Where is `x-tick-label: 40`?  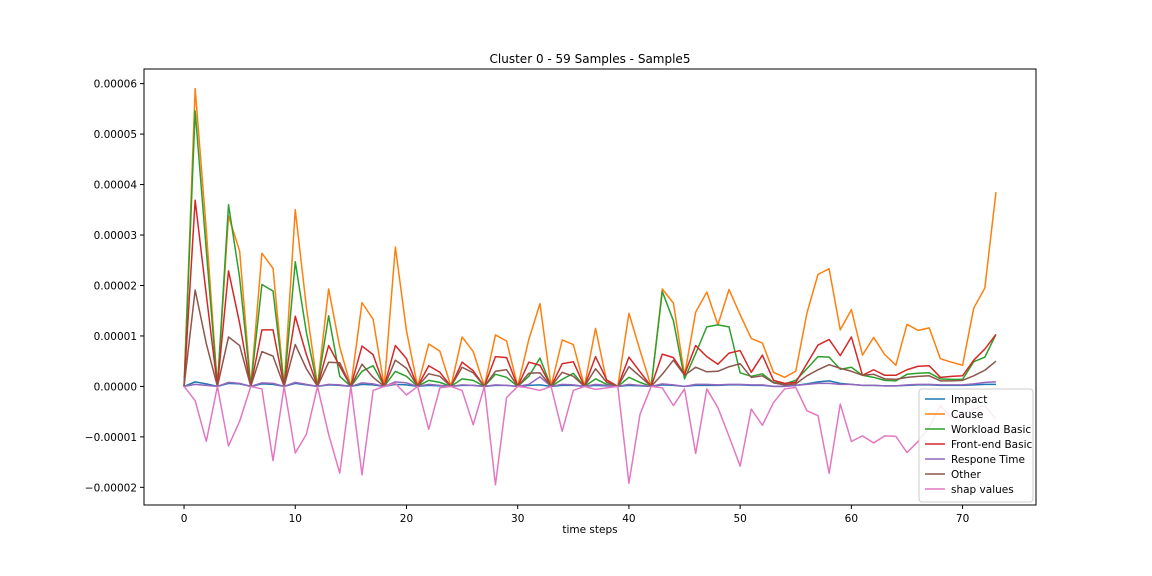
x-tick-label: 40 is located at coordinates (628, 519).